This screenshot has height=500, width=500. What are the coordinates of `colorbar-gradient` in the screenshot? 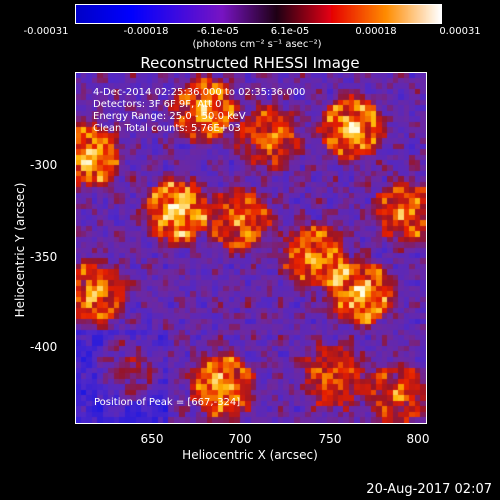 It's located at (258, 14).